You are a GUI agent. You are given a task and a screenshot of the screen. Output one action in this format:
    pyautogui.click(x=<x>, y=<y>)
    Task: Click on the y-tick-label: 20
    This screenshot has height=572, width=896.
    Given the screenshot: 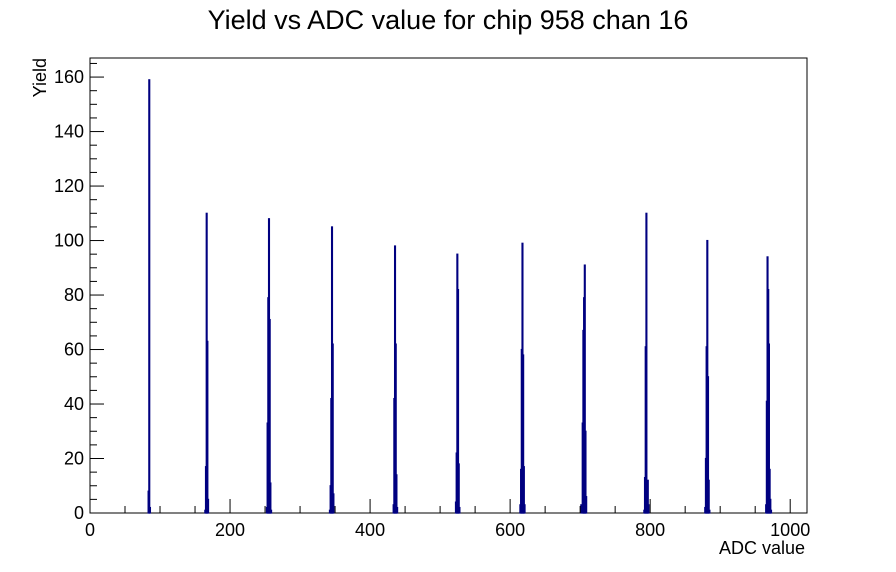 What is the action you would take?
    pyautogui.click(x=74, y=459)
    